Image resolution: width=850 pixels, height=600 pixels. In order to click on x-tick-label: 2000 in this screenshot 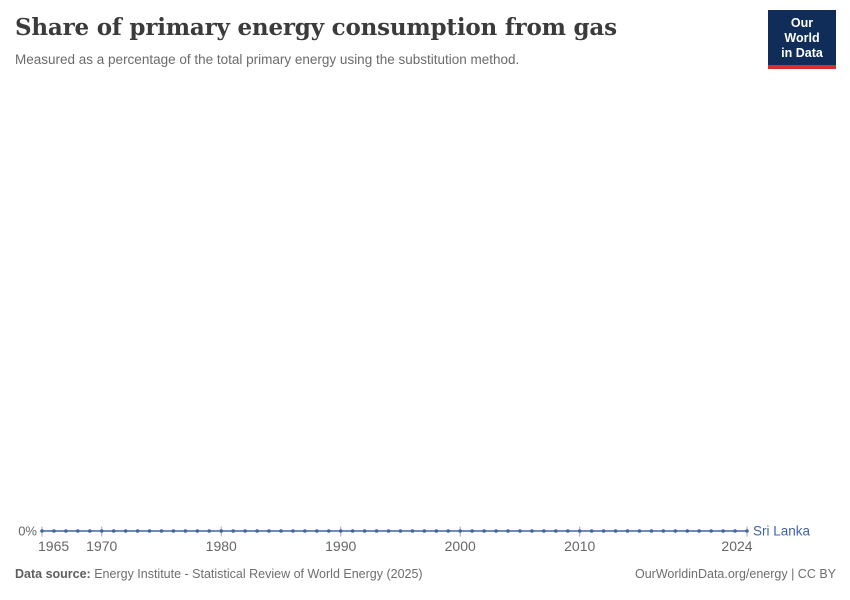, I will do `click(460, 546)`.